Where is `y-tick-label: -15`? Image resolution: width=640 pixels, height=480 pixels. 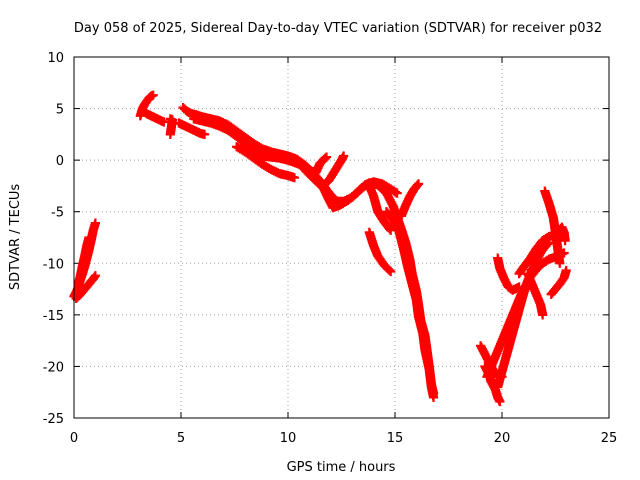 y-tick-label: -15 is located at coordinates (53, 316).